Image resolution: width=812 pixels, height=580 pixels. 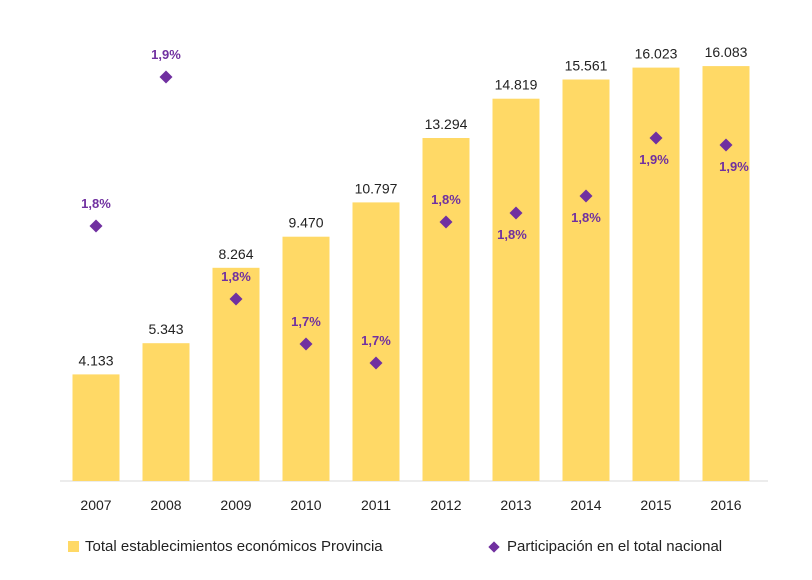 I want to click on bar-value-label-2008: 5.343, so click(x=165, y=329).